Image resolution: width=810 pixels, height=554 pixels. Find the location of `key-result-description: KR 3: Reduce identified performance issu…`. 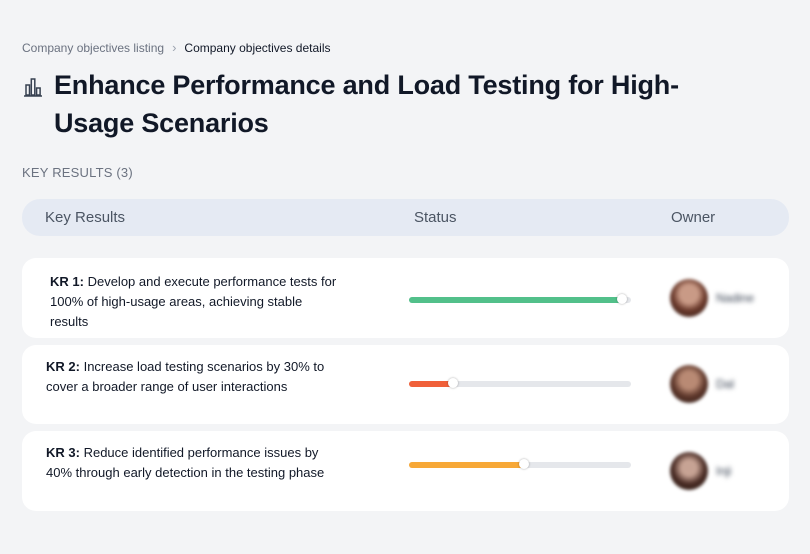

key-result-description: KR 3: Reduce identified performance issu… is located at coordinates (196, 463).